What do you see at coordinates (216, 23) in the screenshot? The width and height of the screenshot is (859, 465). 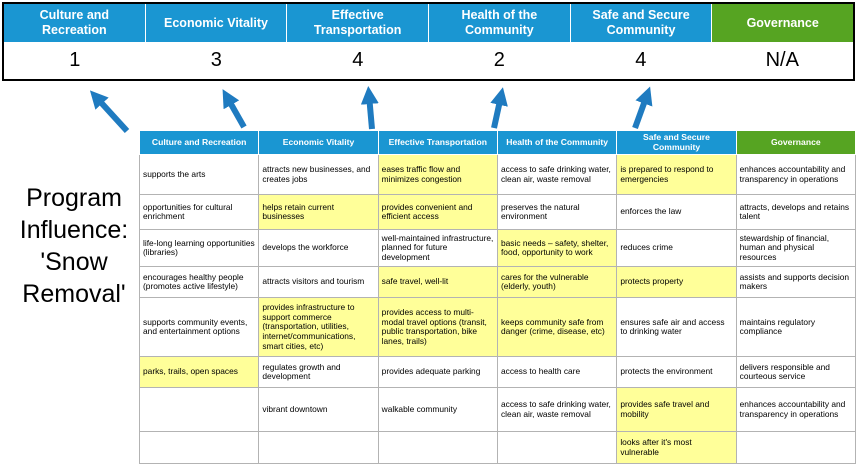 I see `scoreboard-header-1: Economic Vitality` at bounding box center [216, 23].